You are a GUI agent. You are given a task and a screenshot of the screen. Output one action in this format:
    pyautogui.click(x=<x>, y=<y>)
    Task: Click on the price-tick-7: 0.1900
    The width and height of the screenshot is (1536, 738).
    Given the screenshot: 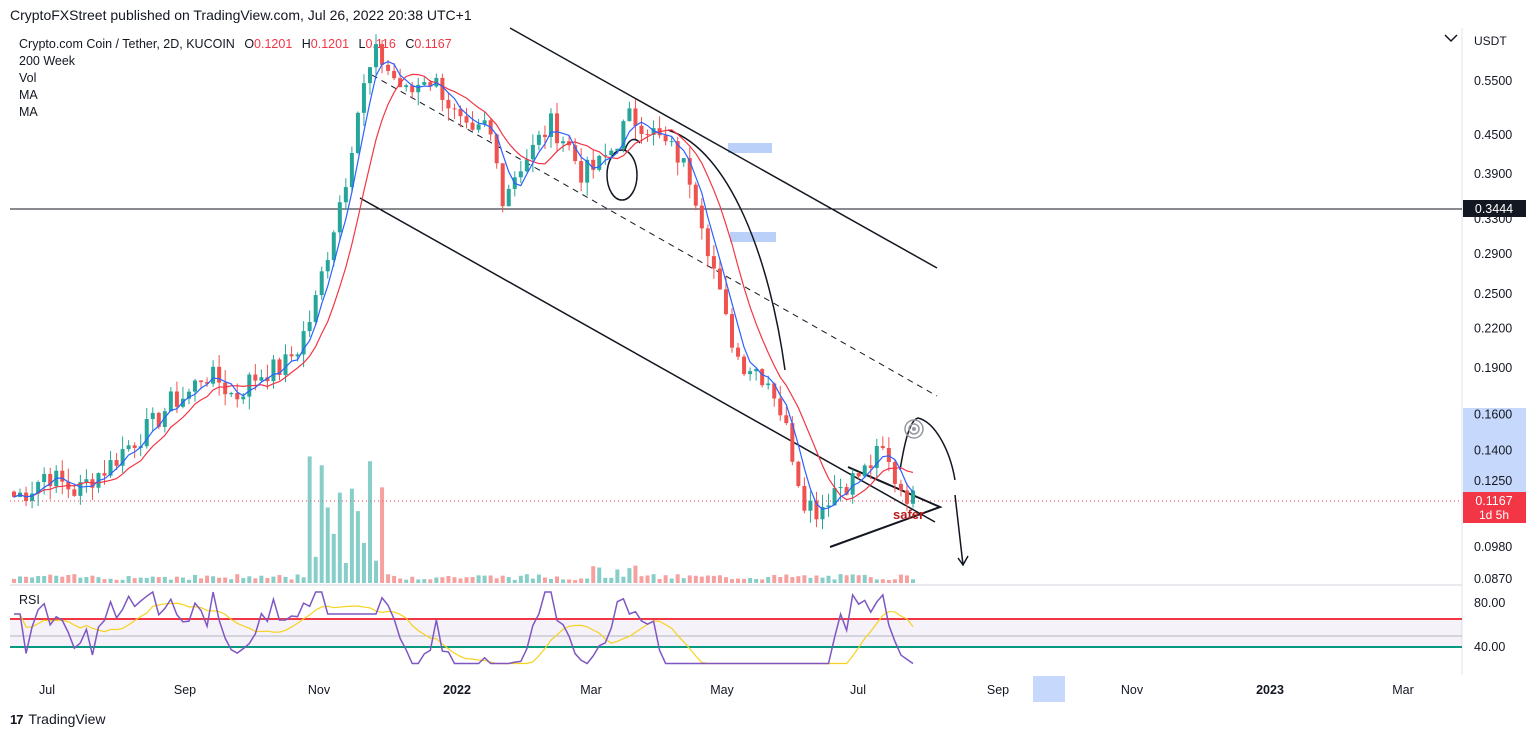 What is the action you would take?
    pyautogui.click(x=1493, y=368)
    